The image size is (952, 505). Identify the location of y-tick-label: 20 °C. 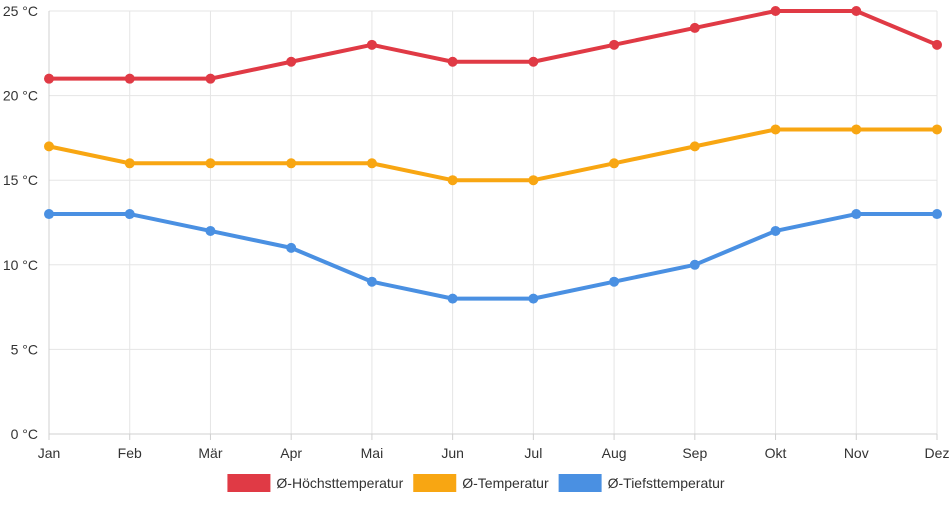
(20, 96).